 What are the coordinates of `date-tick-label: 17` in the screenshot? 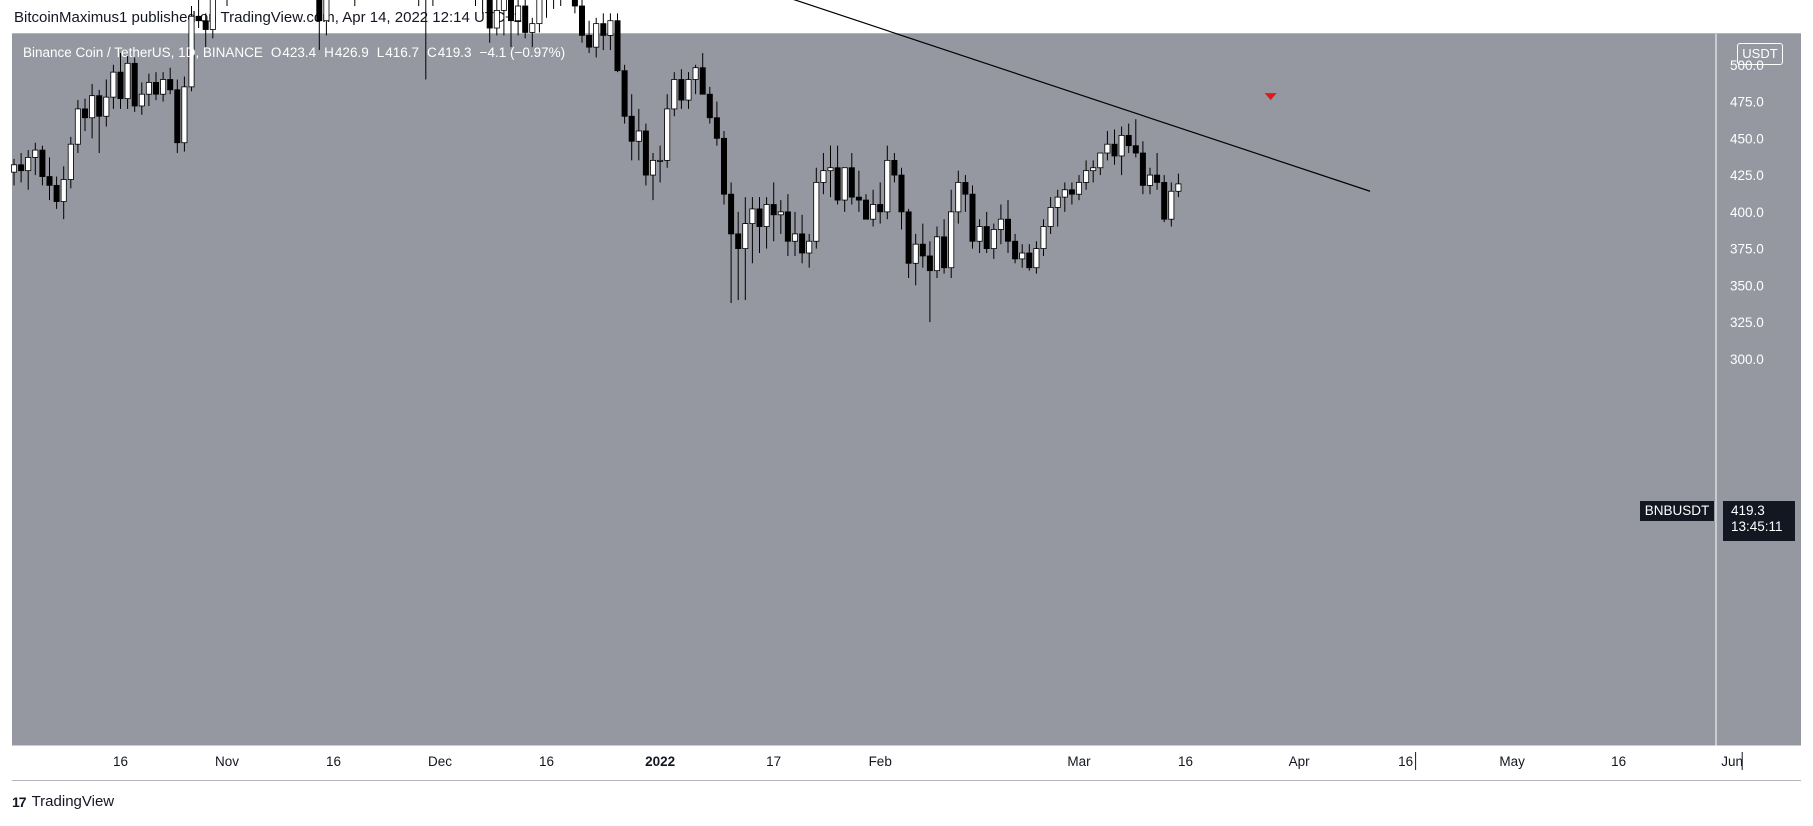 It's located at (773, 761).